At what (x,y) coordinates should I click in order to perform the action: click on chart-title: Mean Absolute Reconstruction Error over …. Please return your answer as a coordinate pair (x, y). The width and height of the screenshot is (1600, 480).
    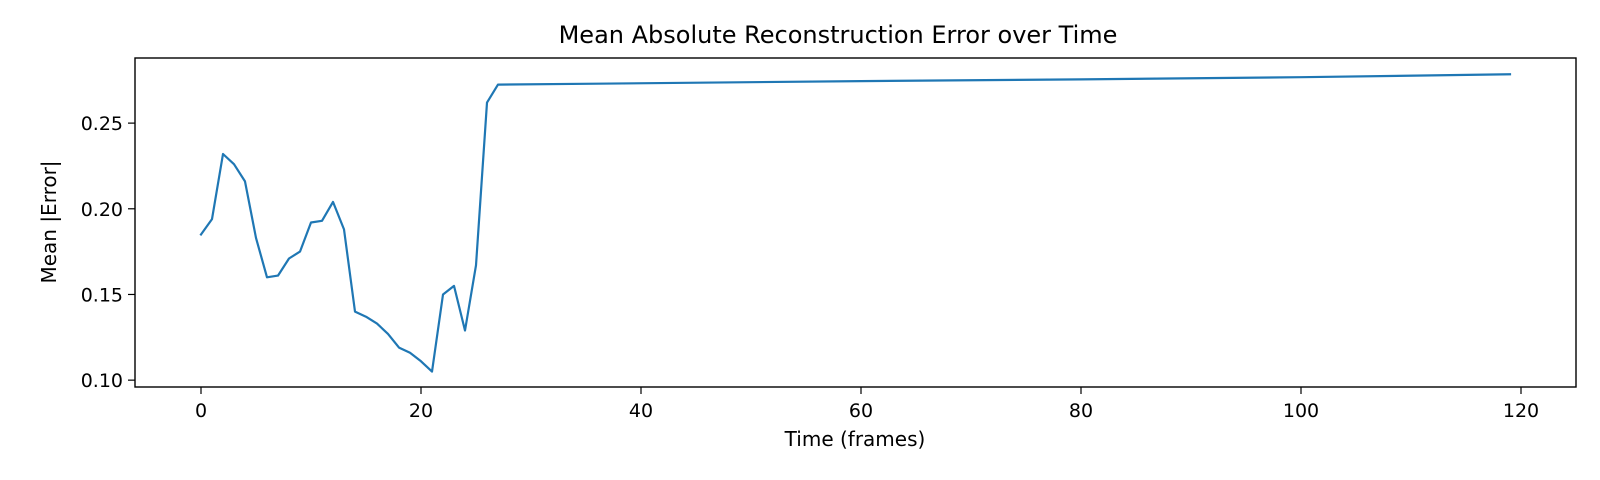
    Looking at the image, I should click on (838, 35).